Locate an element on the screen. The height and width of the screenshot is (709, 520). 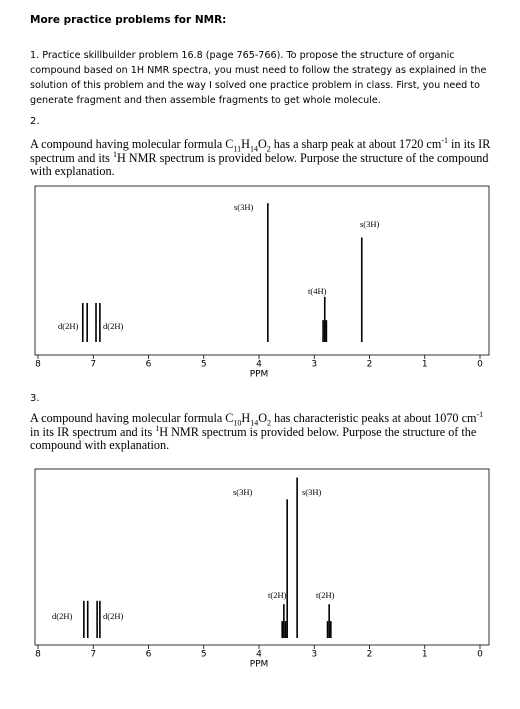
peak-label: t(4H) is located at coordinates (317, 291).